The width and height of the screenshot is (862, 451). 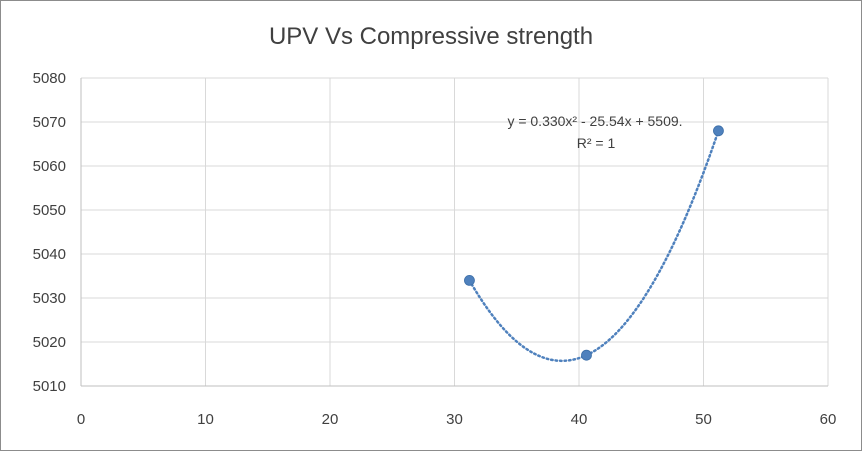 What do you see at coordinates (49, 342) in the screenshot?
I see `y-tick-label: 5020` at bounding box center [49, 342].